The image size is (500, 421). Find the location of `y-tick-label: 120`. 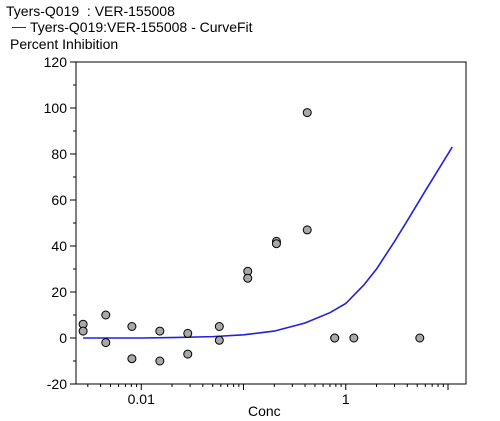

y-tick-label: 120 is located at coordinates (56, 62).